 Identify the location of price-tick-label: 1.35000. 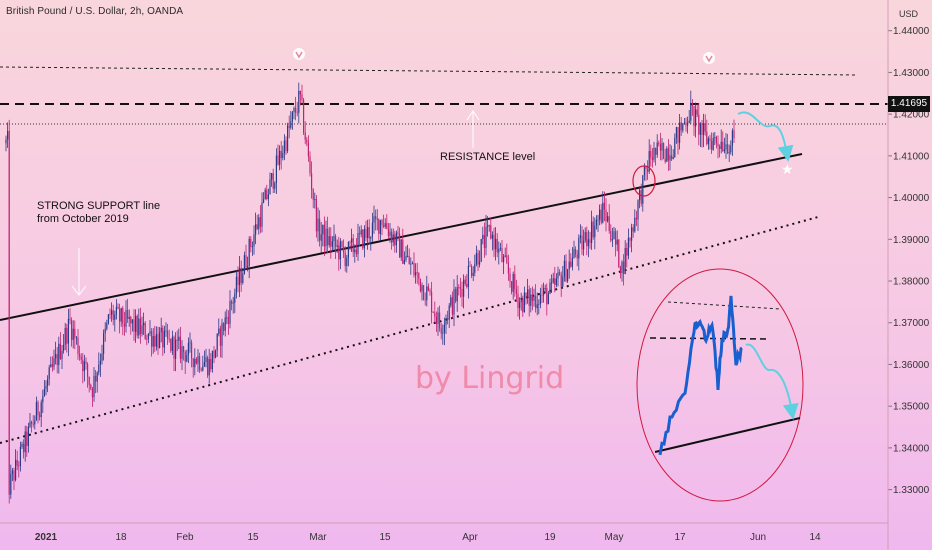
(911, 407).